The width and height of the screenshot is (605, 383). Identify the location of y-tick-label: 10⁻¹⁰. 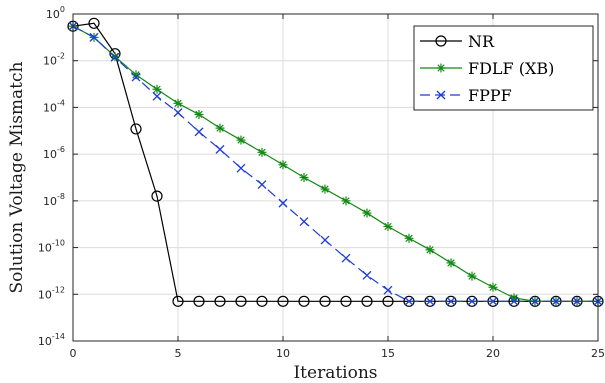
(51, 247).